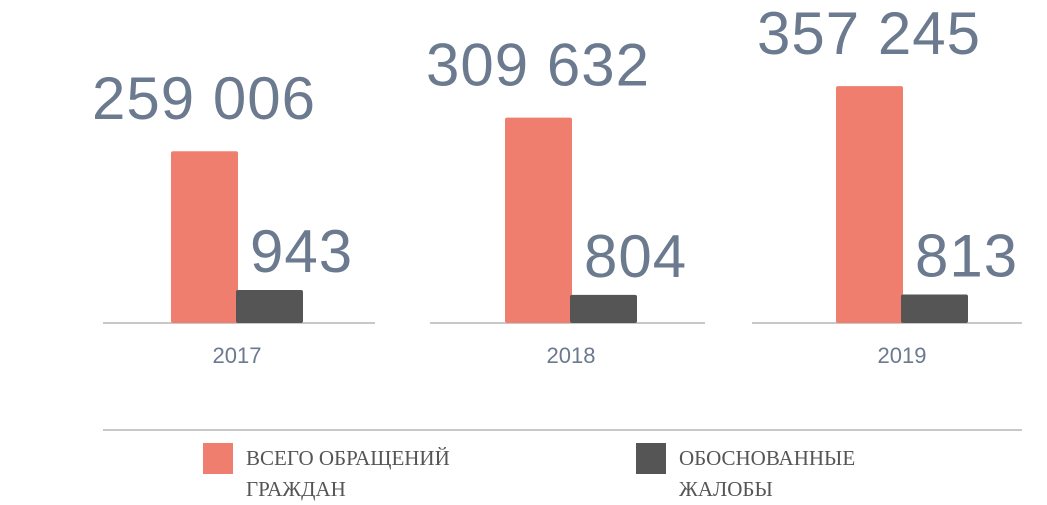 The width and height of the screenshot is (1047, 505). I want to click on value-label: 804, so click(635, 256).